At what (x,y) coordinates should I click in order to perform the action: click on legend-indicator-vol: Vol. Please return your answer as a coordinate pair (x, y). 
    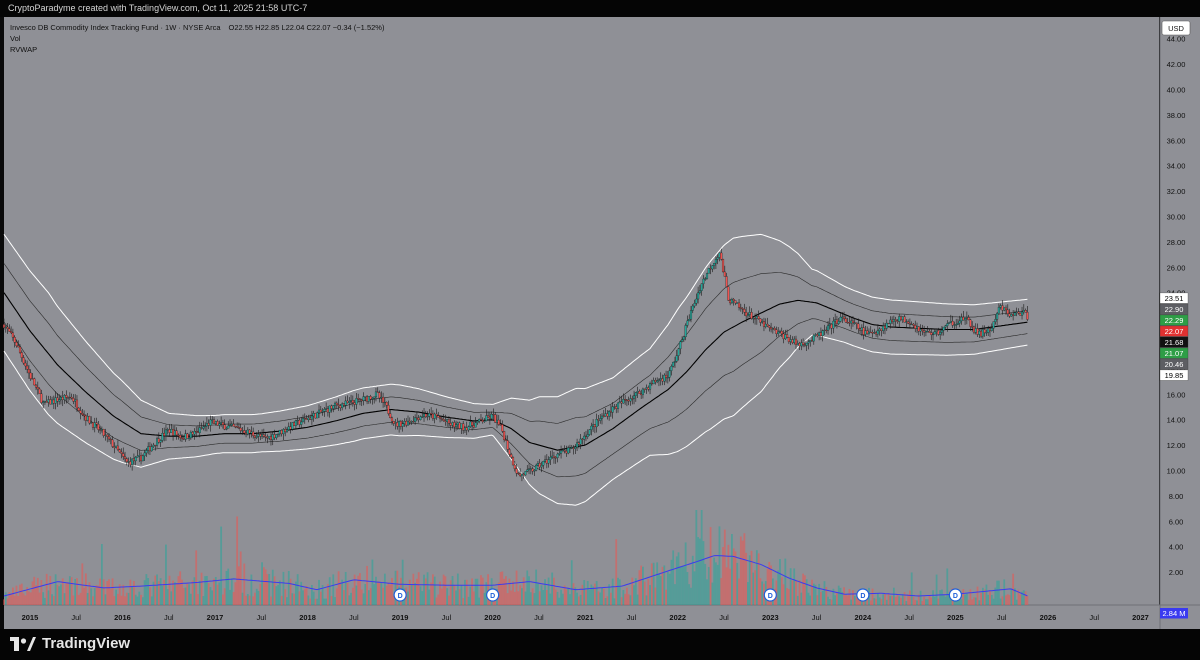
    Looking at the image, I should click on (15, 38).